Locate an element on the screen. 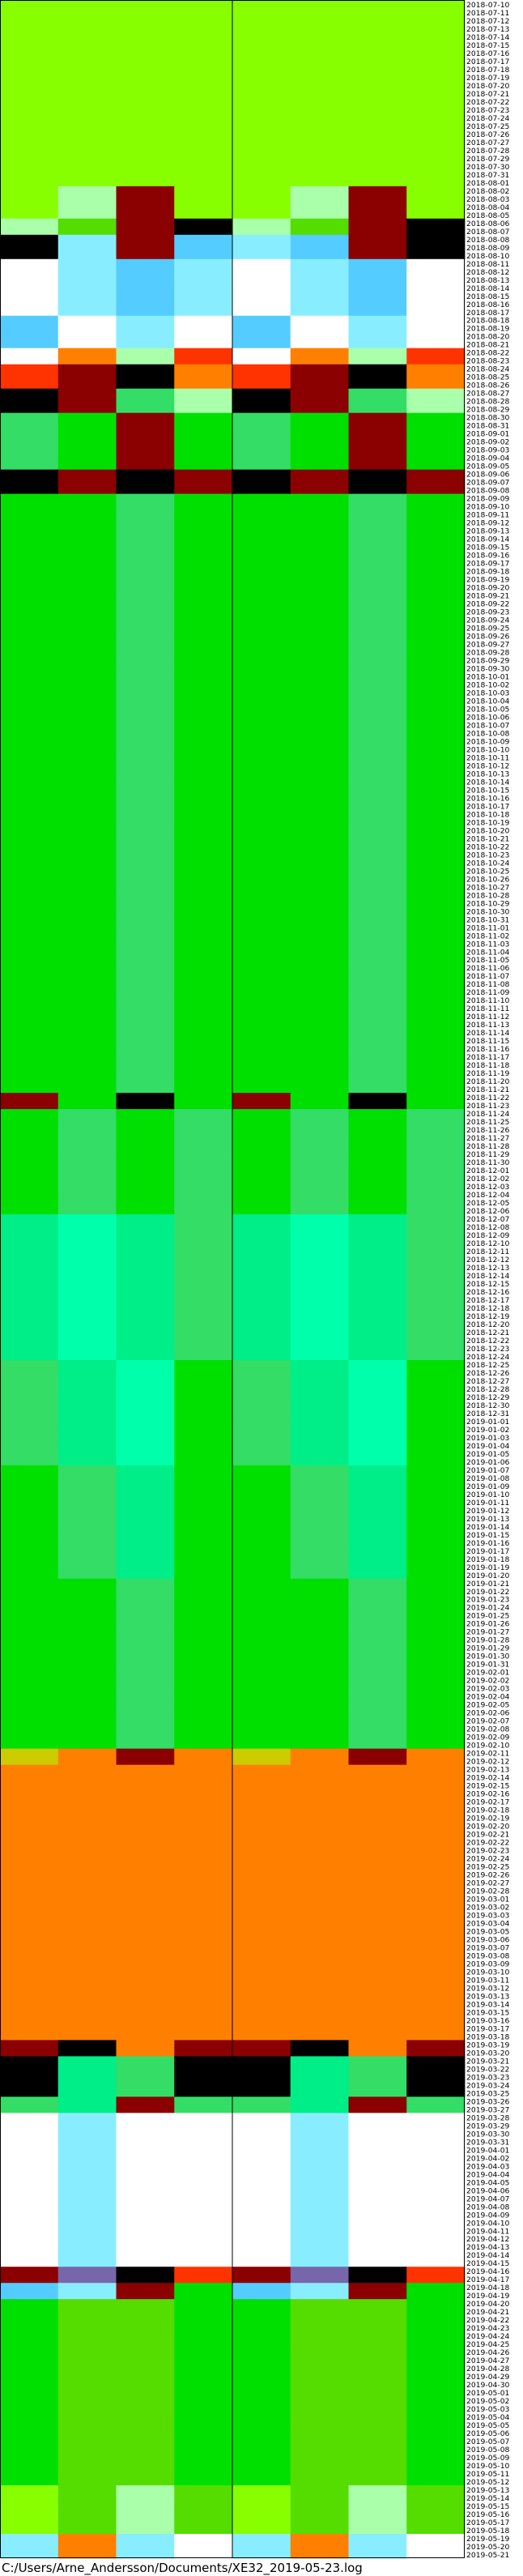  date-tick-label: 2019-01-04 is located at coordinates (488, 1446).